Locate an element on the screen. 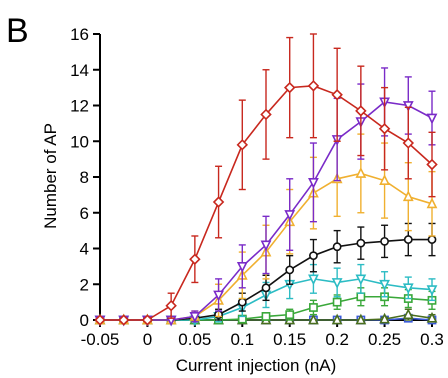 The image size is (448, 378). y-tick-label: 2 is located at coordinates (84, 284).